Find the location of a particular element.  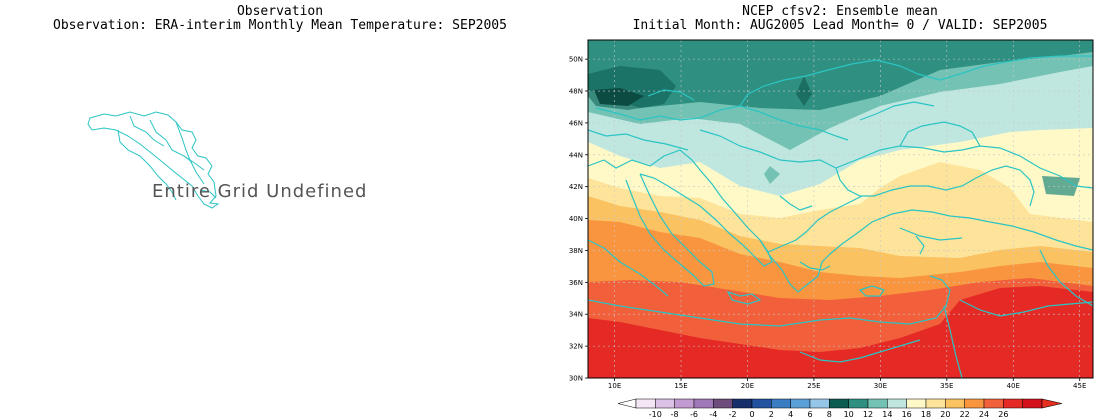

latitude-ticks: 50N 48N 46N 44N 42N 40N 38N 36N 34N 32N 30N is located at coordinates (578, 219).